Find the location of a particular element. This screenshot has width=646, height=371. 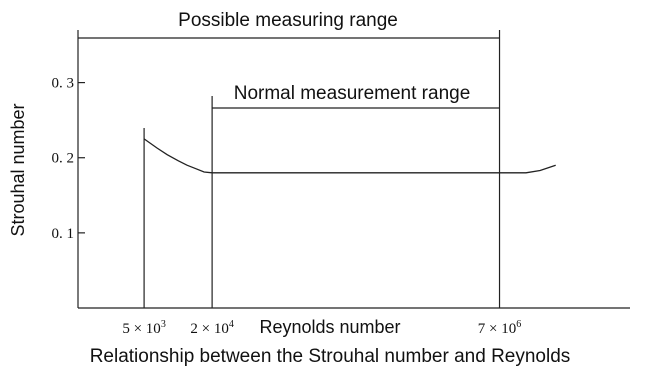

x-tick-label-base: 2 × 10 is located at coordinates (209, 329).